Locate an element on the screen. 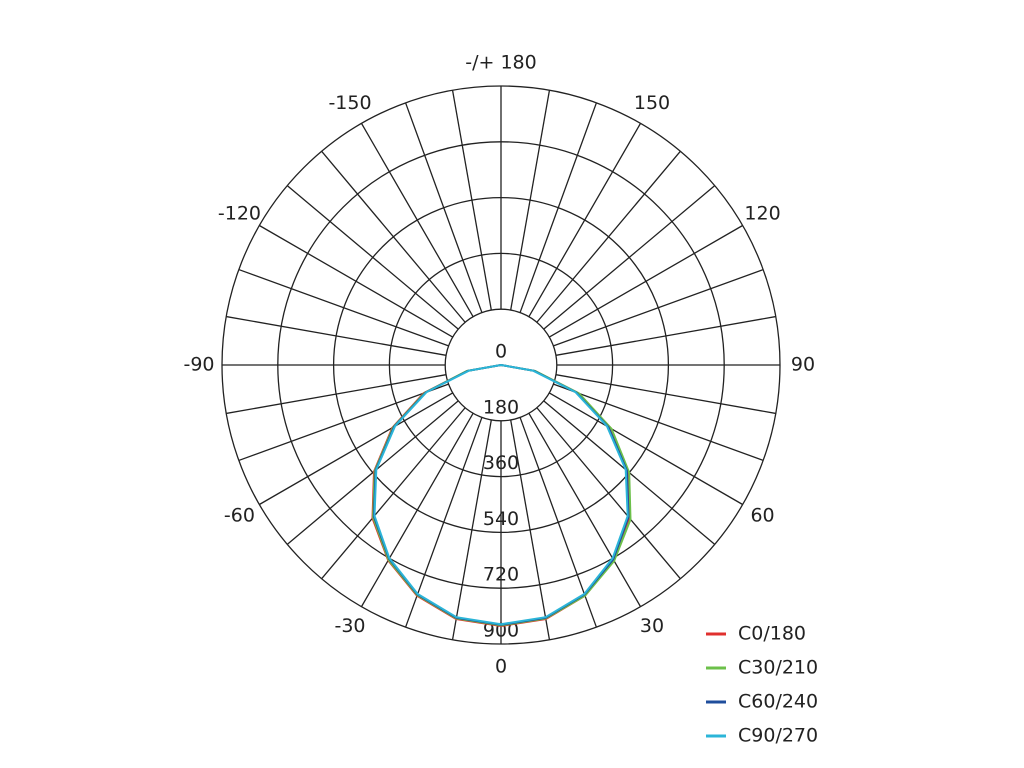 Image resolution: width=1024 pixels, height=768 pixels. legend-label: C60/240 is located at coordinates (778, 702).